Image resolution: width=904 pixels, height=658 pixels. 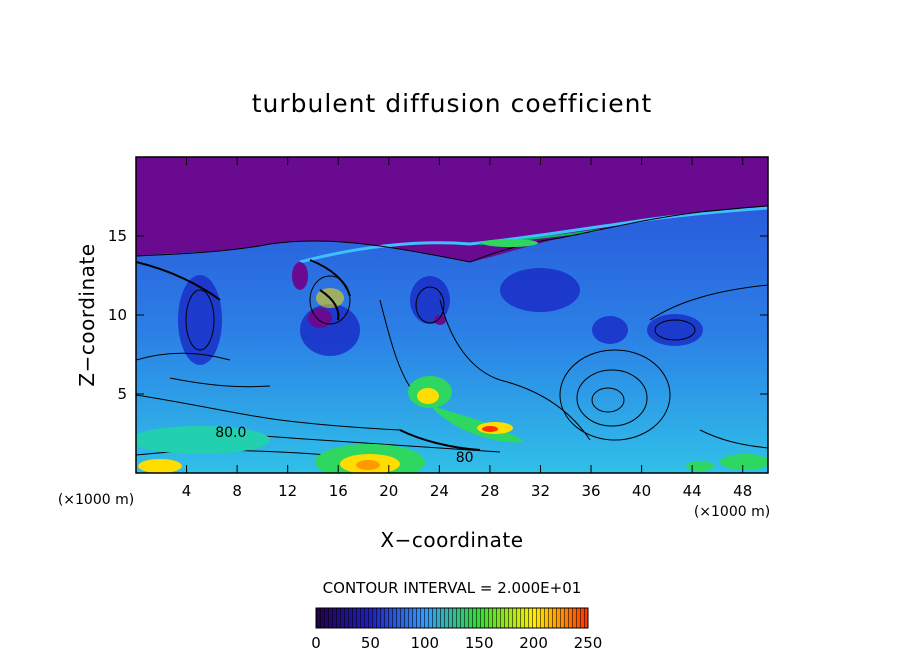 What do you see at coordinates (465, 458) in the screenshot?
I see `contour-label: 80` at bounding box center [465, 458].